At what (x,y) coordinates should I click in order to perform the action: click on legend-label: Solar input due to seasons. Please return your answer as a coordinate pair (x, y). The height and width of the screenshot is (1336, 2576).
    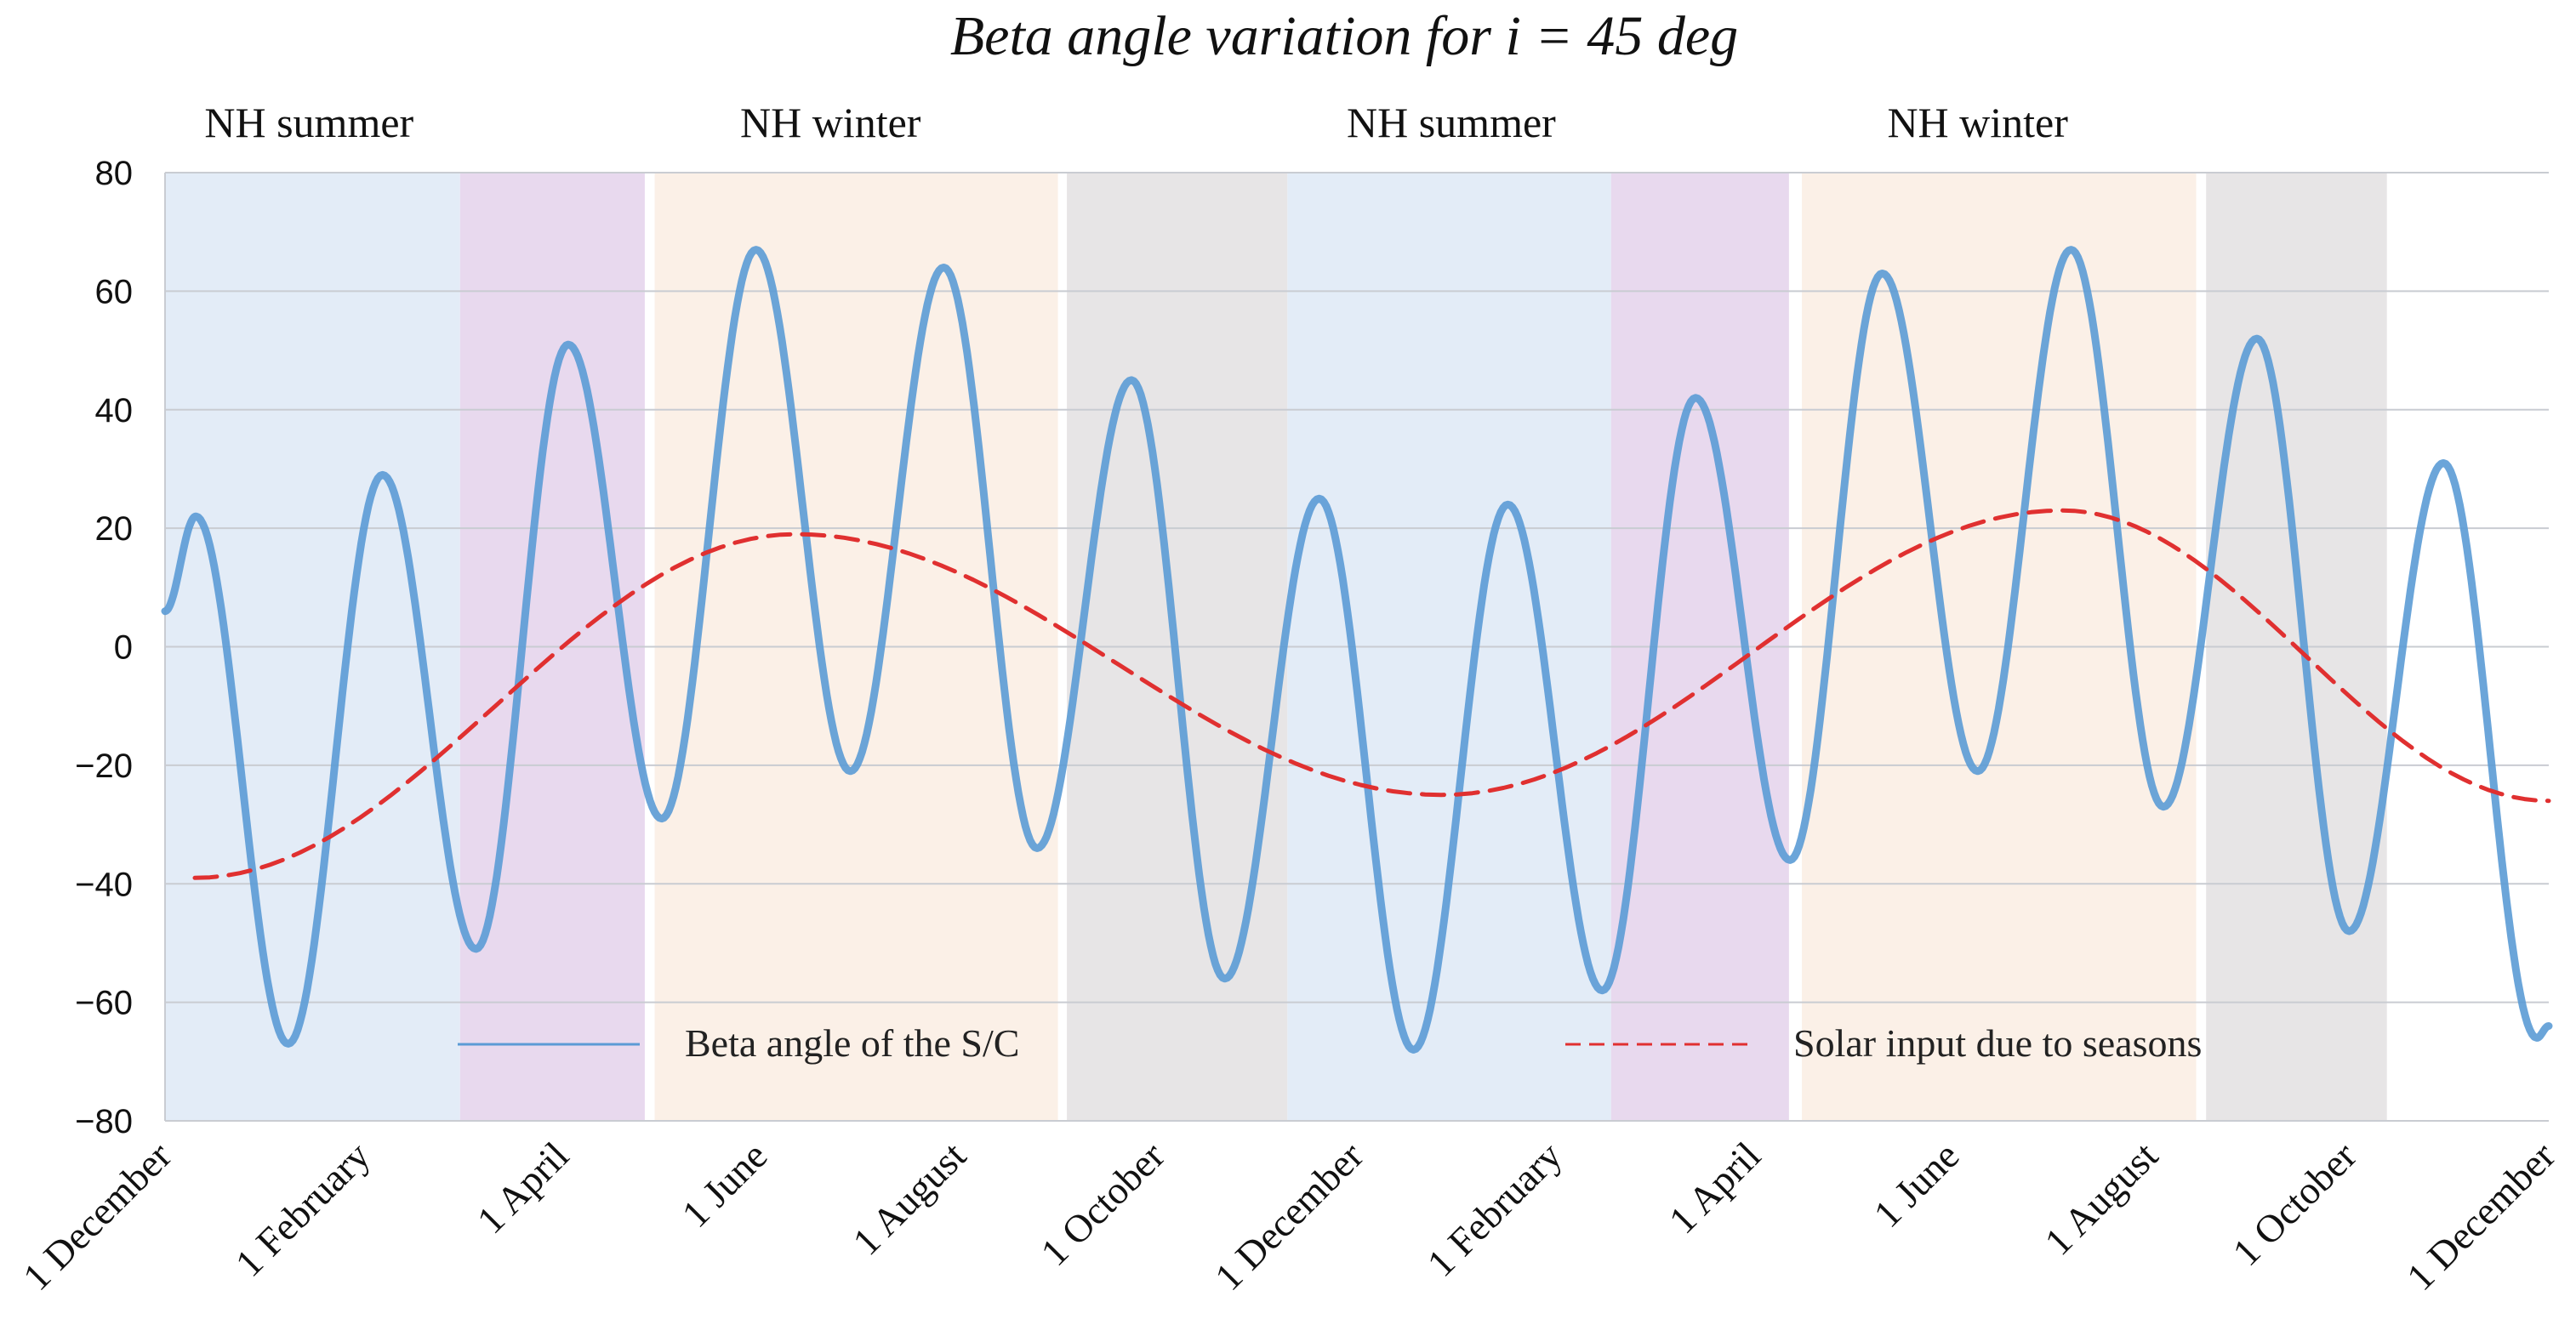
    Looking at the image, I should click on (1998, 1043).